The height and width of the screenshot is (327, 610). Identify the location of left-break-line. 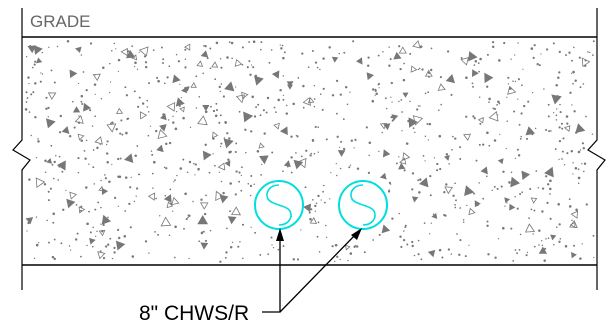
(21, 149).